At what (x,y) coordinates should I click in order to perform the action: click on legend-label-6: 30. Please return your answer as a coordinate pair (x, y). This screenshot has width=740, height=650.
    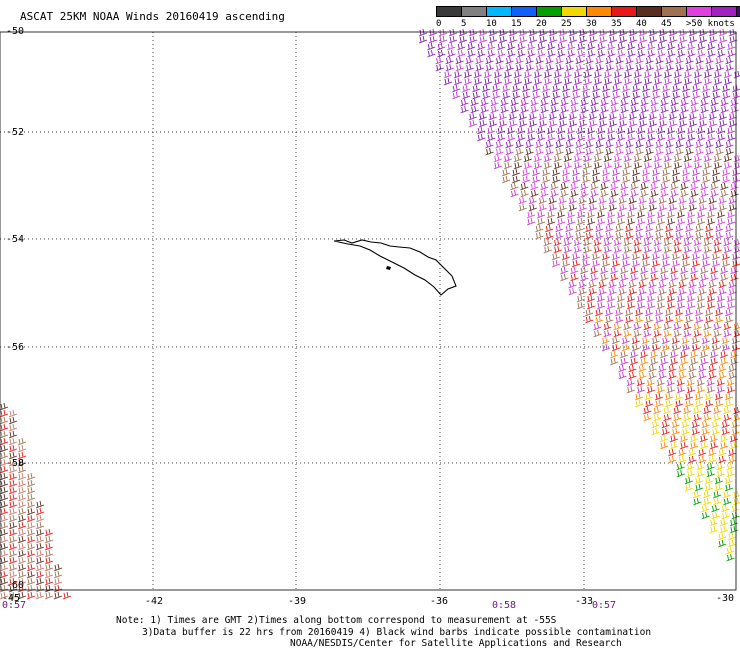
    Looking at the image, I should click on (591, 24).